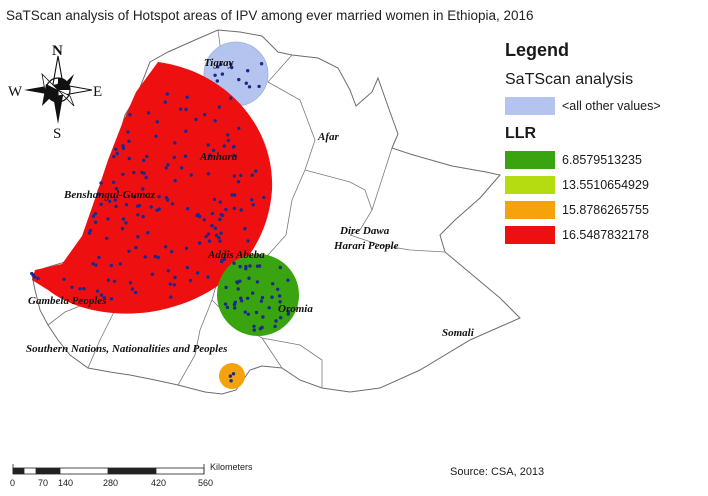 The image size is (708, 496). Describe the element at coordinates (15, 92) in the screenshot. I see `compass-w: W` at that location.